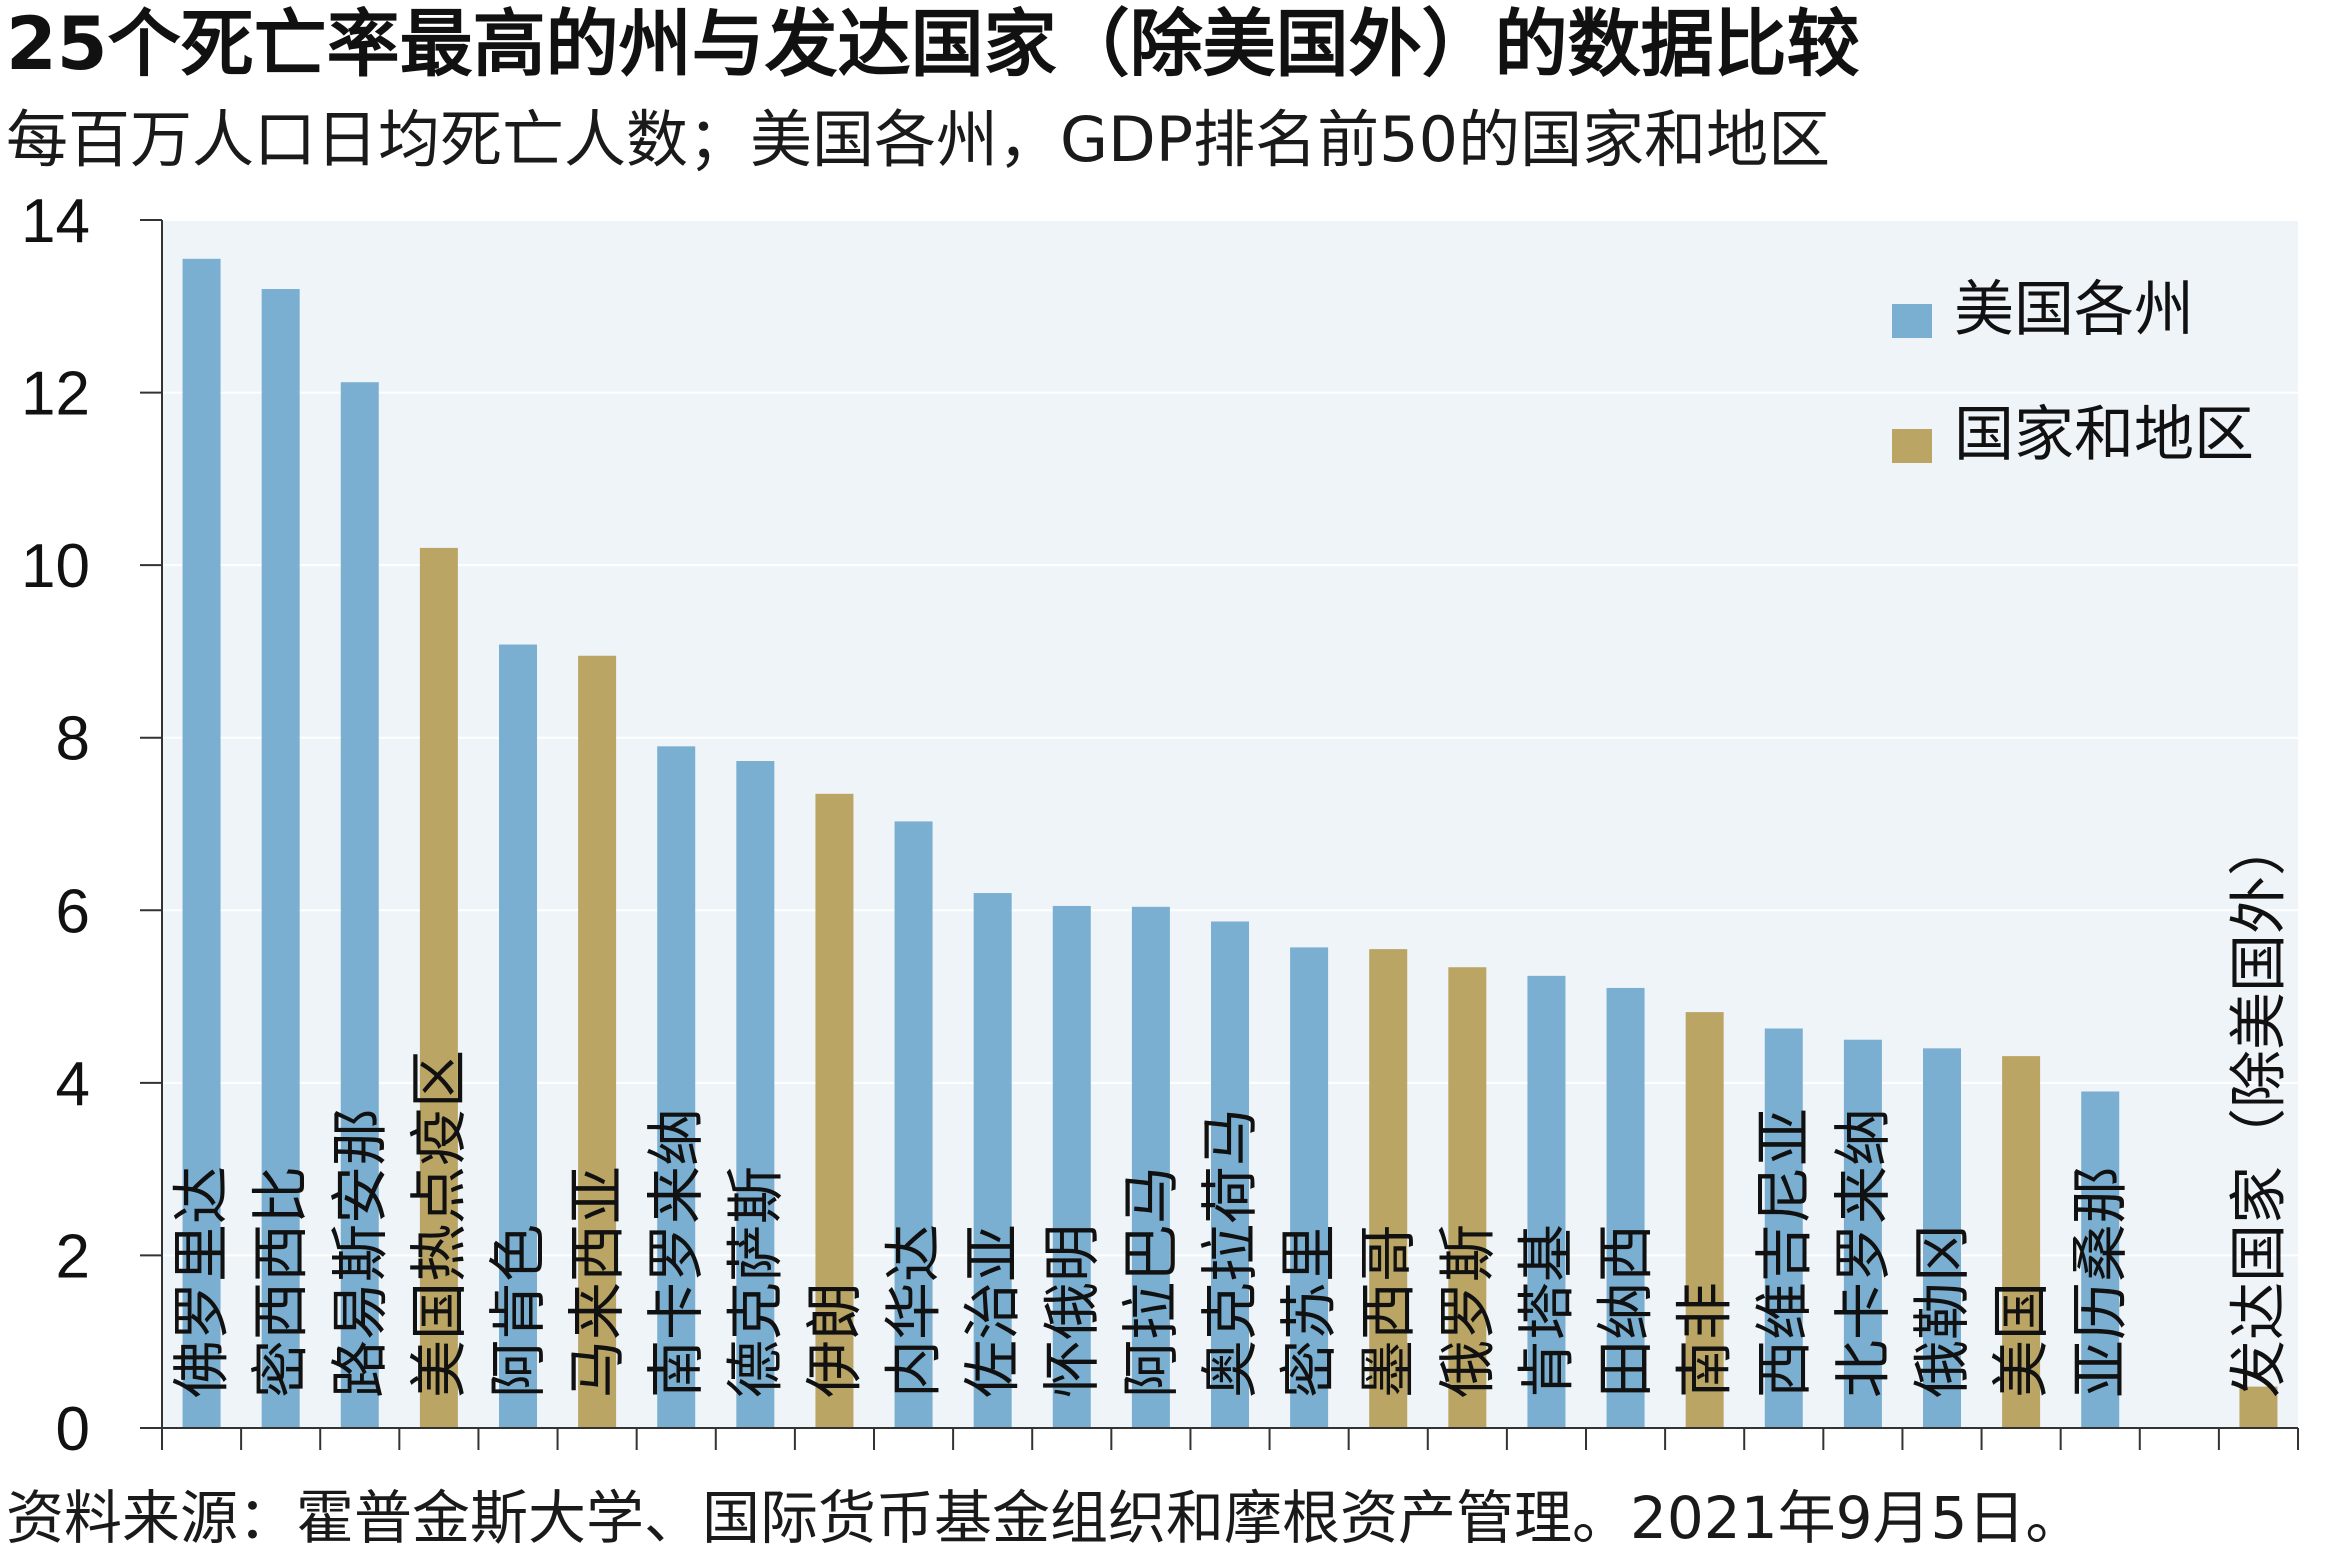  I want to click on bar-label: 西维吉尼亚, so click(1784, 1253).